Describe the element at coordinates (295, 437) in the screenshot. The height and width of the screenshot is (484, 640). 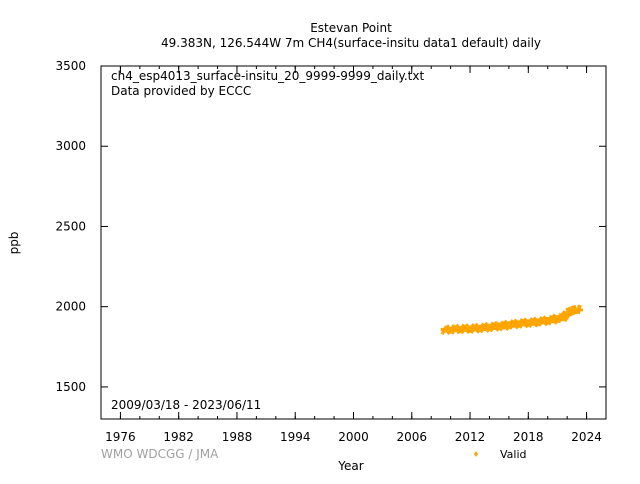
I see `x-tick-label: 1994` at that location.